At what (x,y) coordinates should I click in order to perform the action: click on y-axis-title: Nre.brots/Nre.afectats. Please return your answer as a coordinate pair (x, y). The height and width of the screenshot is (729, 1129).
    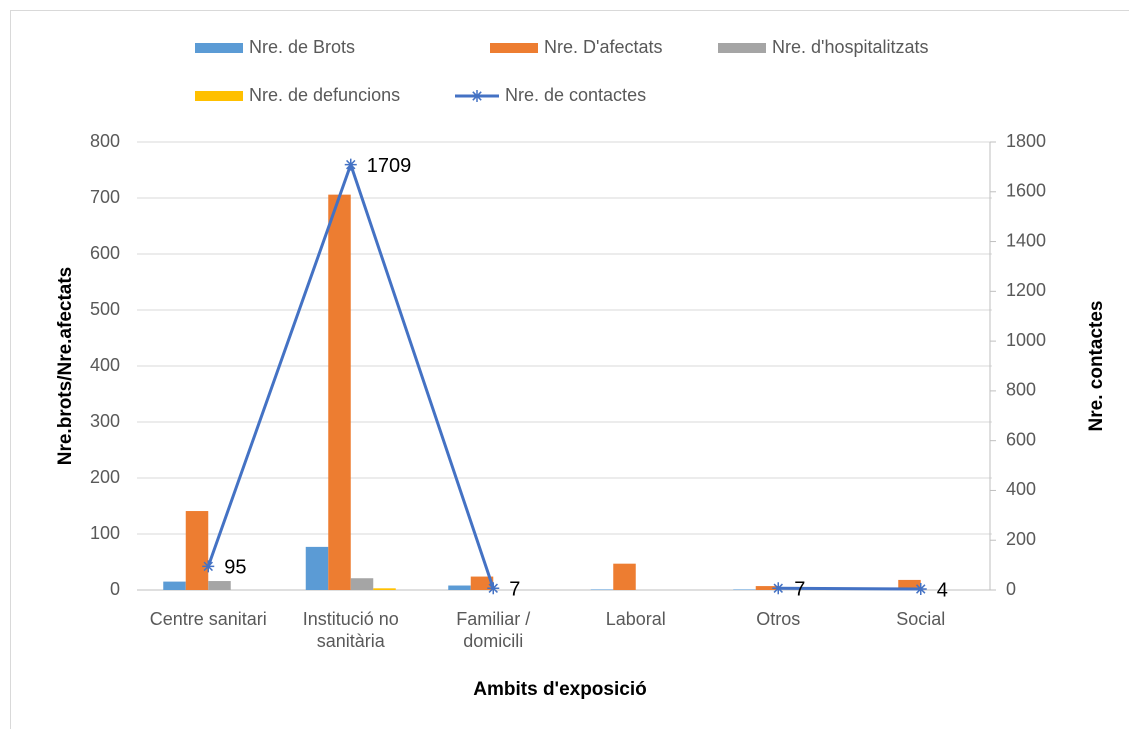
    Looking at the image, I should click on (65, 366).